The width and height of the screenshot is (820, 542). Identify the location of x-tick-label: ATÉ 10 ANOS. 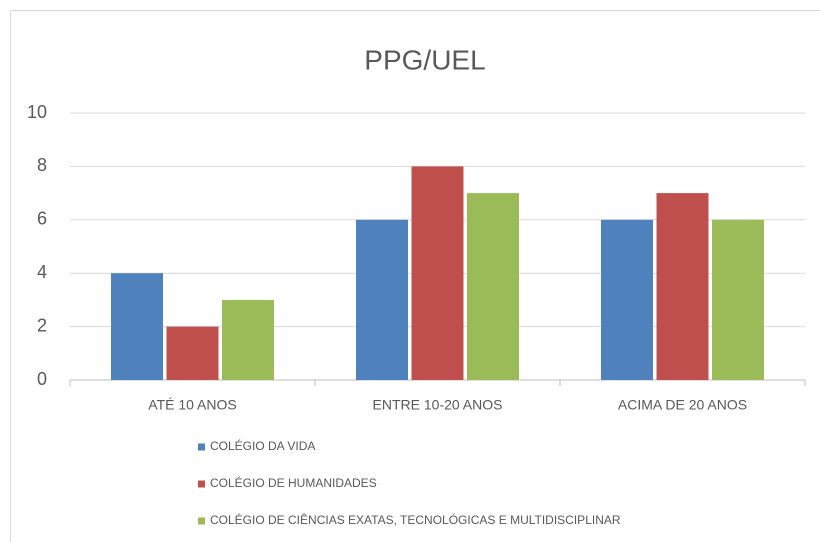
(192, 405).